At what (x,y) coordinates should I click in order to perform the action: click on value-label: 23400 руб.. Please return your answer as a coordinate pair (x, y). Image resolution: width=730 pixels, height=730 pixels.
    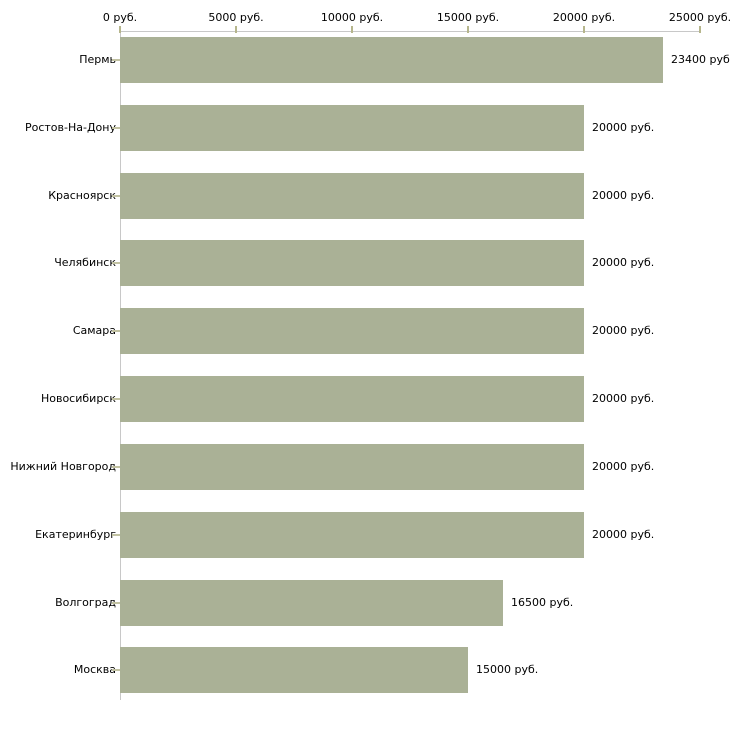
    Looking at the image, I should click on (700, 59).